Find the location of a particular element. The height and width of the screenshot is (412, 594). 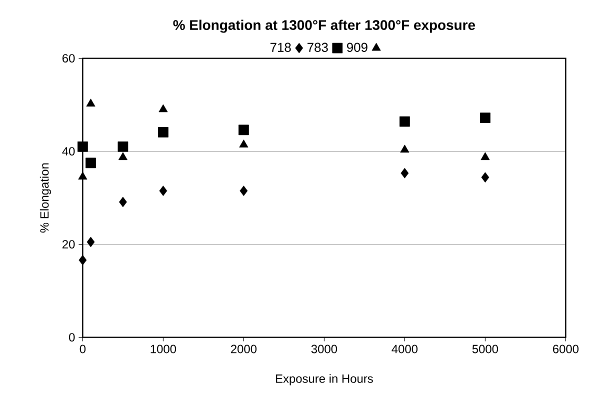

legend-label: 909 is located at coordinates (357, 47).